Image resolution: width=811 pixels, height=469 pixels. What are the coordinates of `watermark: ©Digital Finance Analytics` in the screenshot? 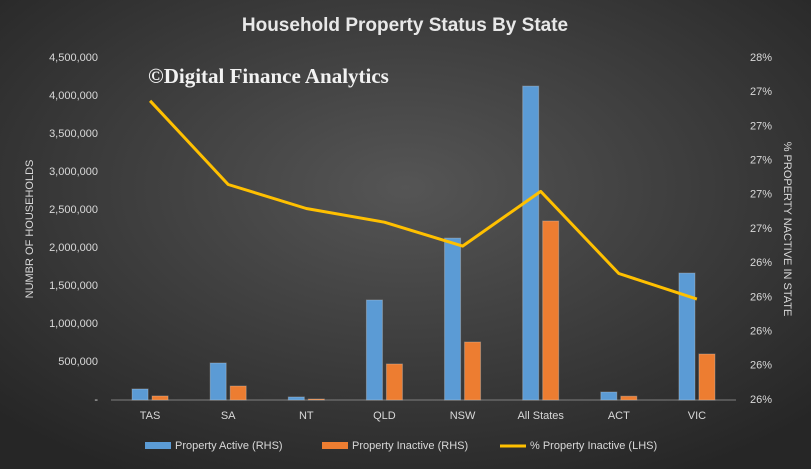 It's located at (268, 76).